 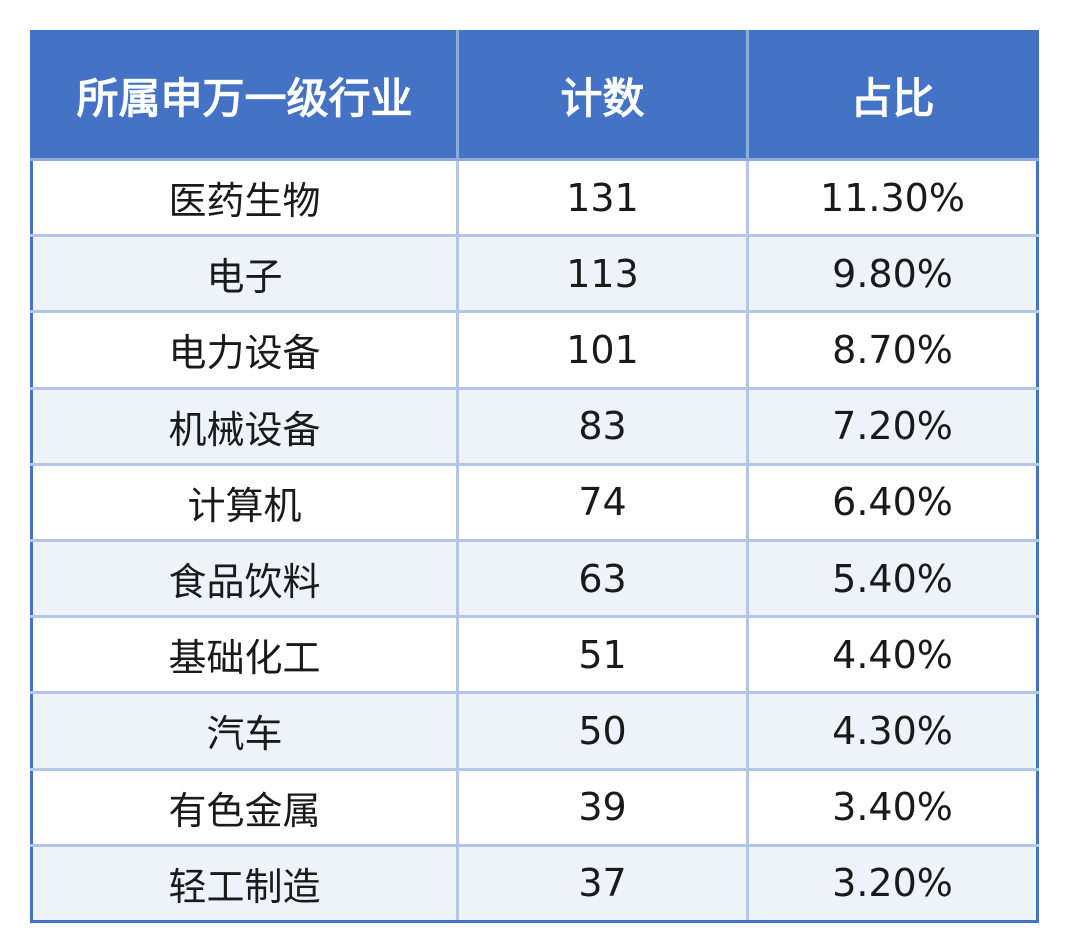 What do you see at coordinates (244, 731) in the screenshot?
I see `cell-industry: 汽车` at bounding box center [244, 731].